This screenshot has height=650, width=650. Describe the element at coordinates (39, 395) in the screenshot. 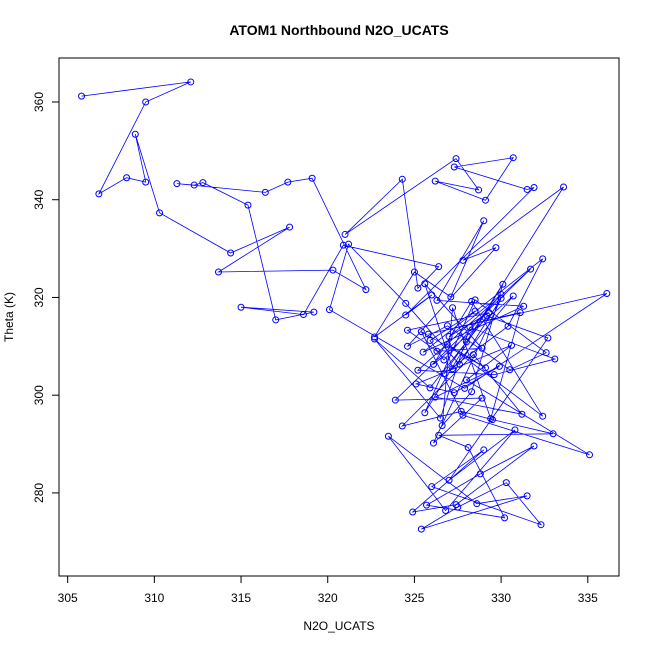

I see `y-tick-label: 300` at that location.